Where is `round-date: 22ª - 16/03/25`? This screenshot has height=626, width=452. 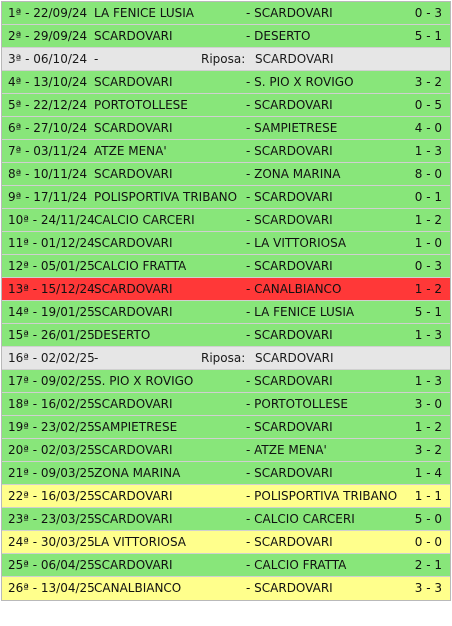 round-date: 22ª - 16/03/25 is located at coordinates (51, 496).